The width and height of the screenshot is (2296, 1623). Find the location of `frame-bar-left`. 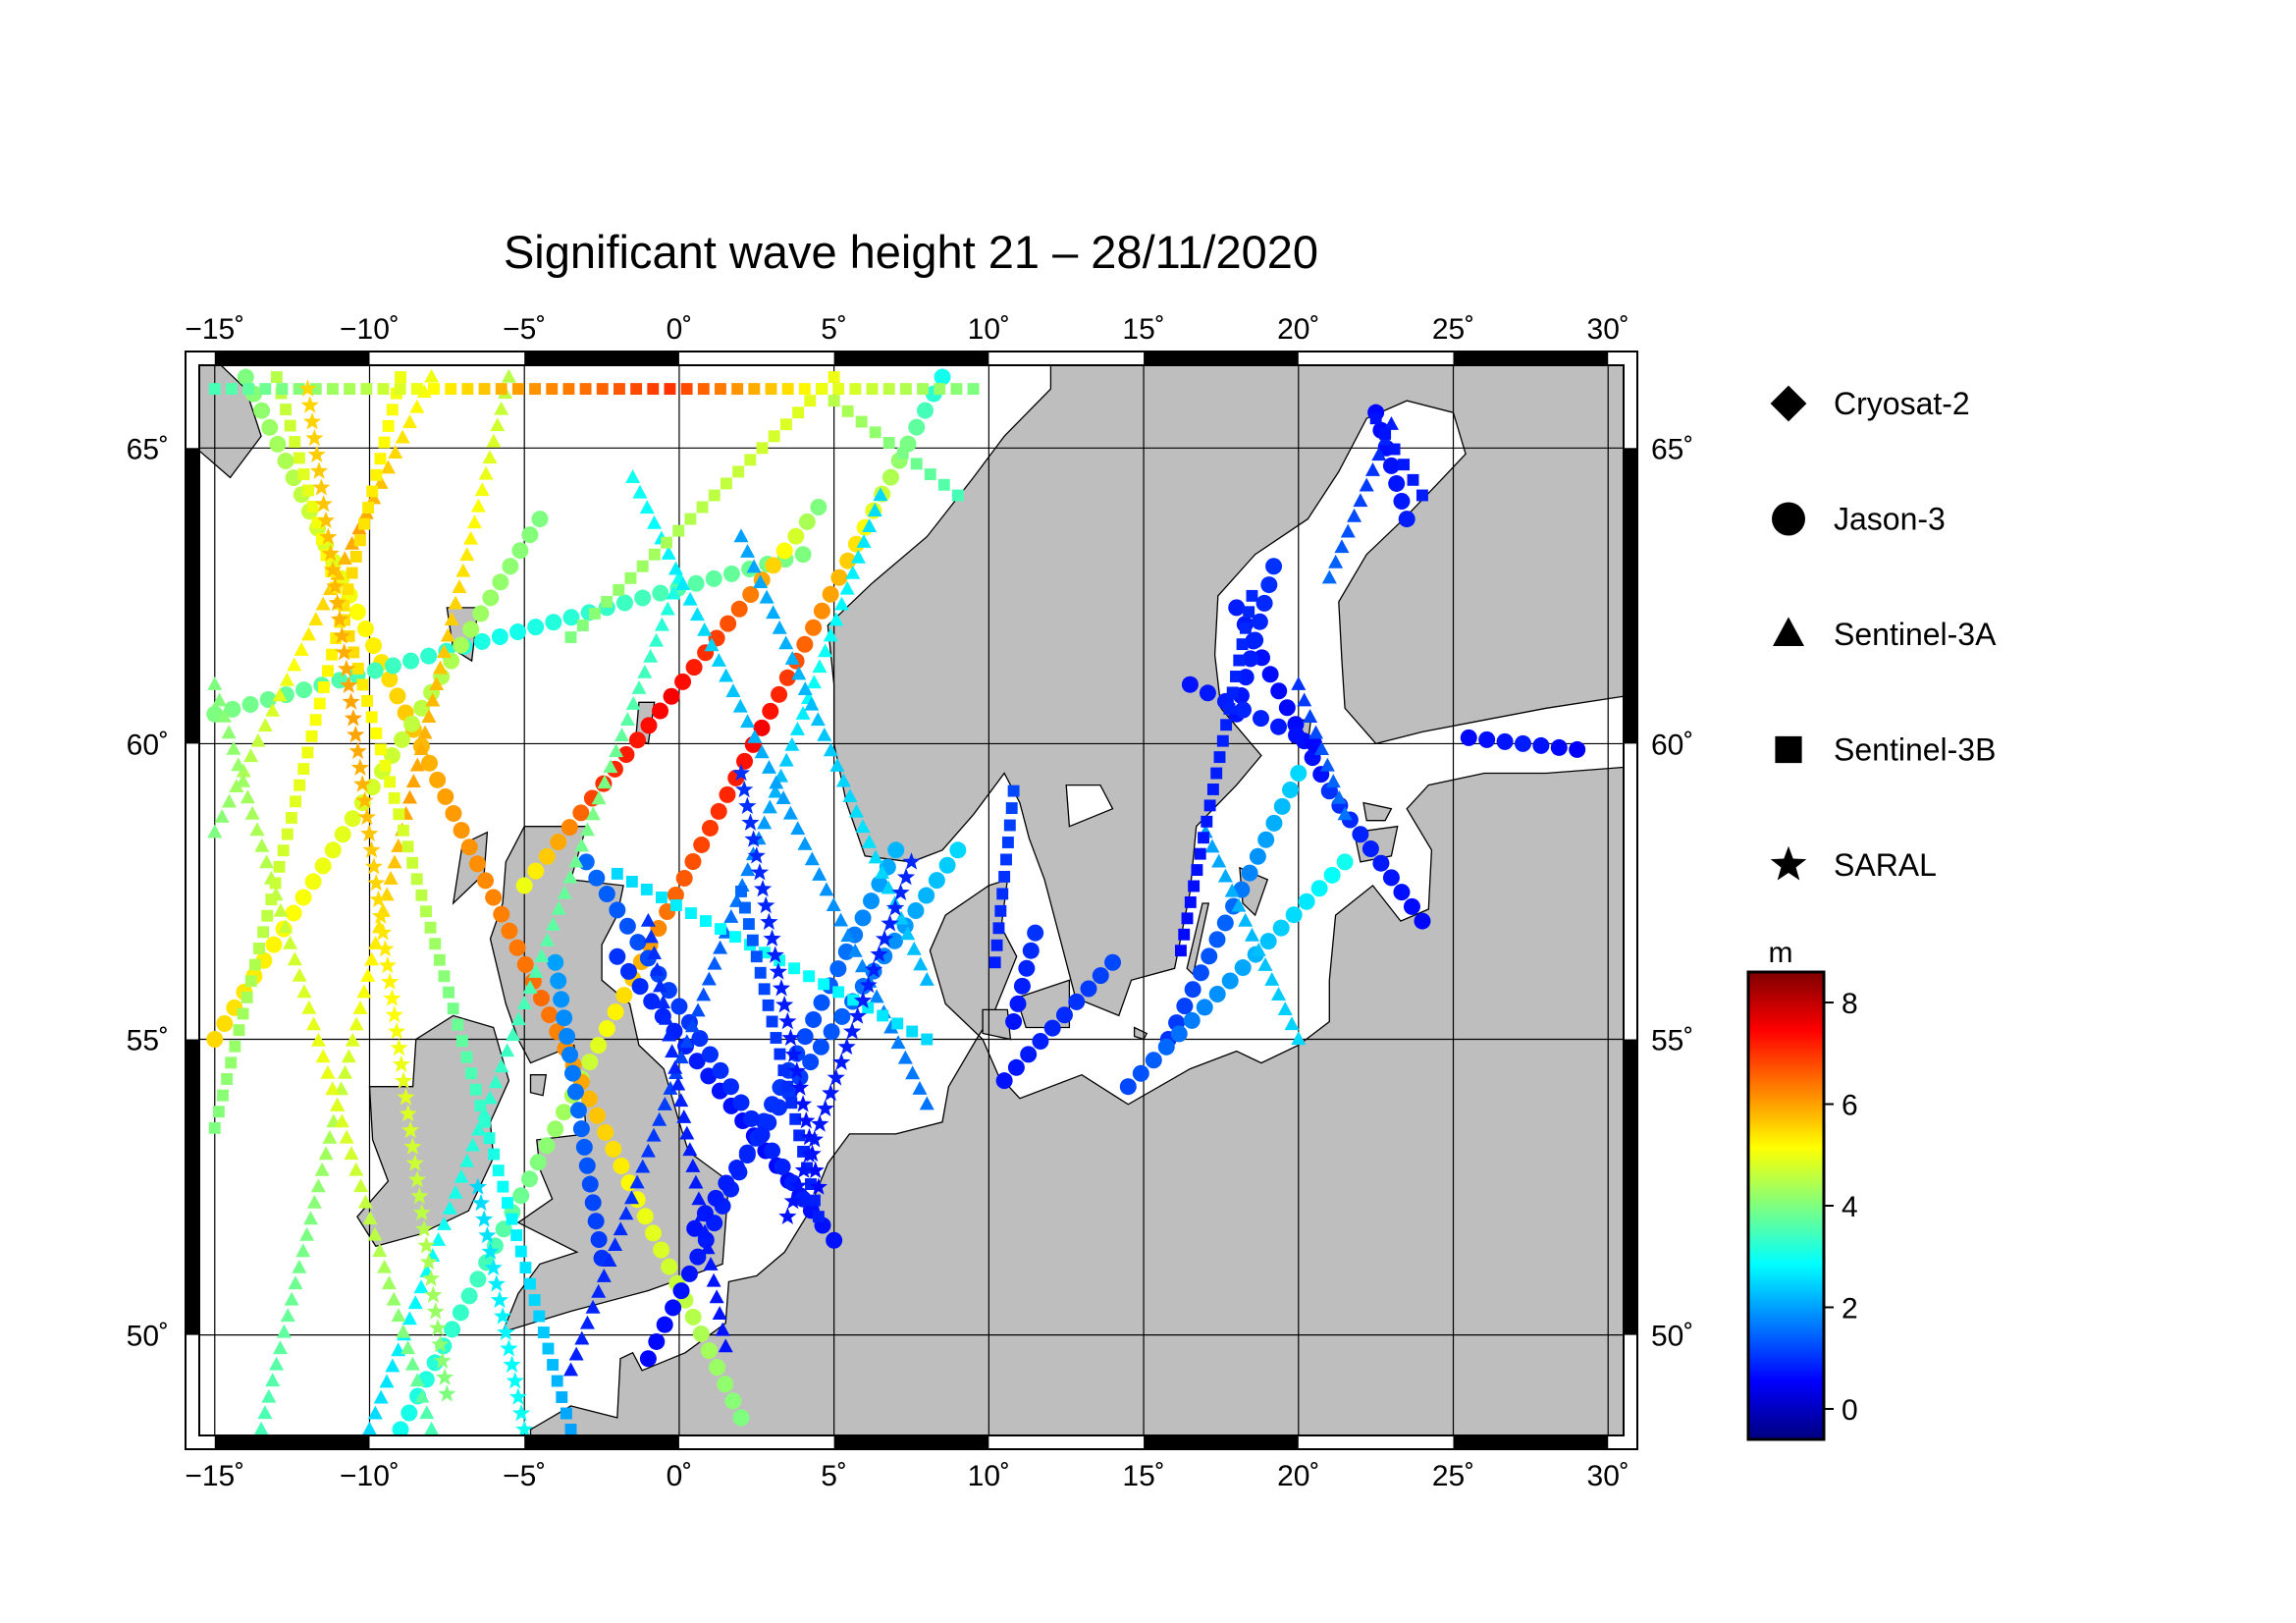

frame-bar-left is located at coordinates (192, 596).